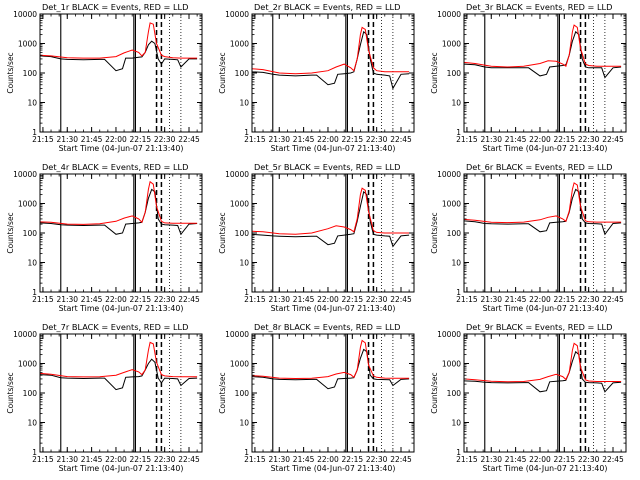 Image resolution: width=640 pixels, height=480 pixels. What do you see at coordinates (539, 167) in the screenshot?
I see `panel-title: Det_6r BLACK = Events, RED = LLD` at bounding box center [539, 167].